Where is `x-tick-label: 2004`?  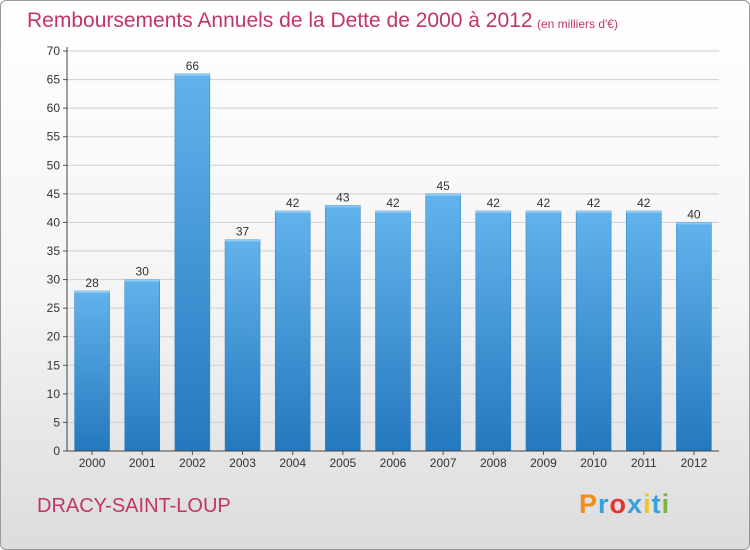
x-tick-label: 2004 is located at coordinates (292, 463).